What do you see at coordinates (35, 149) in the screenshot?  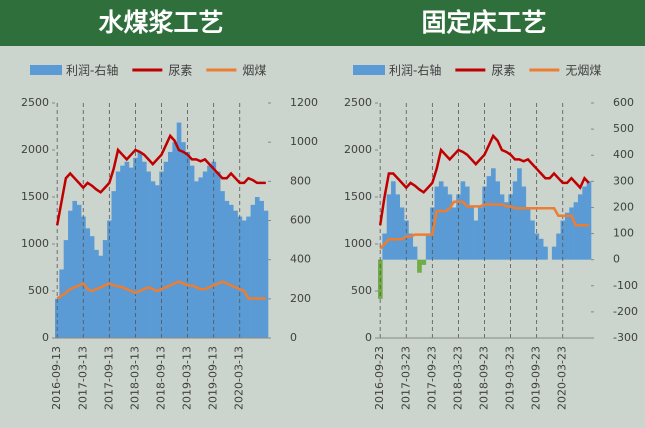 I see `y-tick-label: 2000` at bounding box center [35, 149].